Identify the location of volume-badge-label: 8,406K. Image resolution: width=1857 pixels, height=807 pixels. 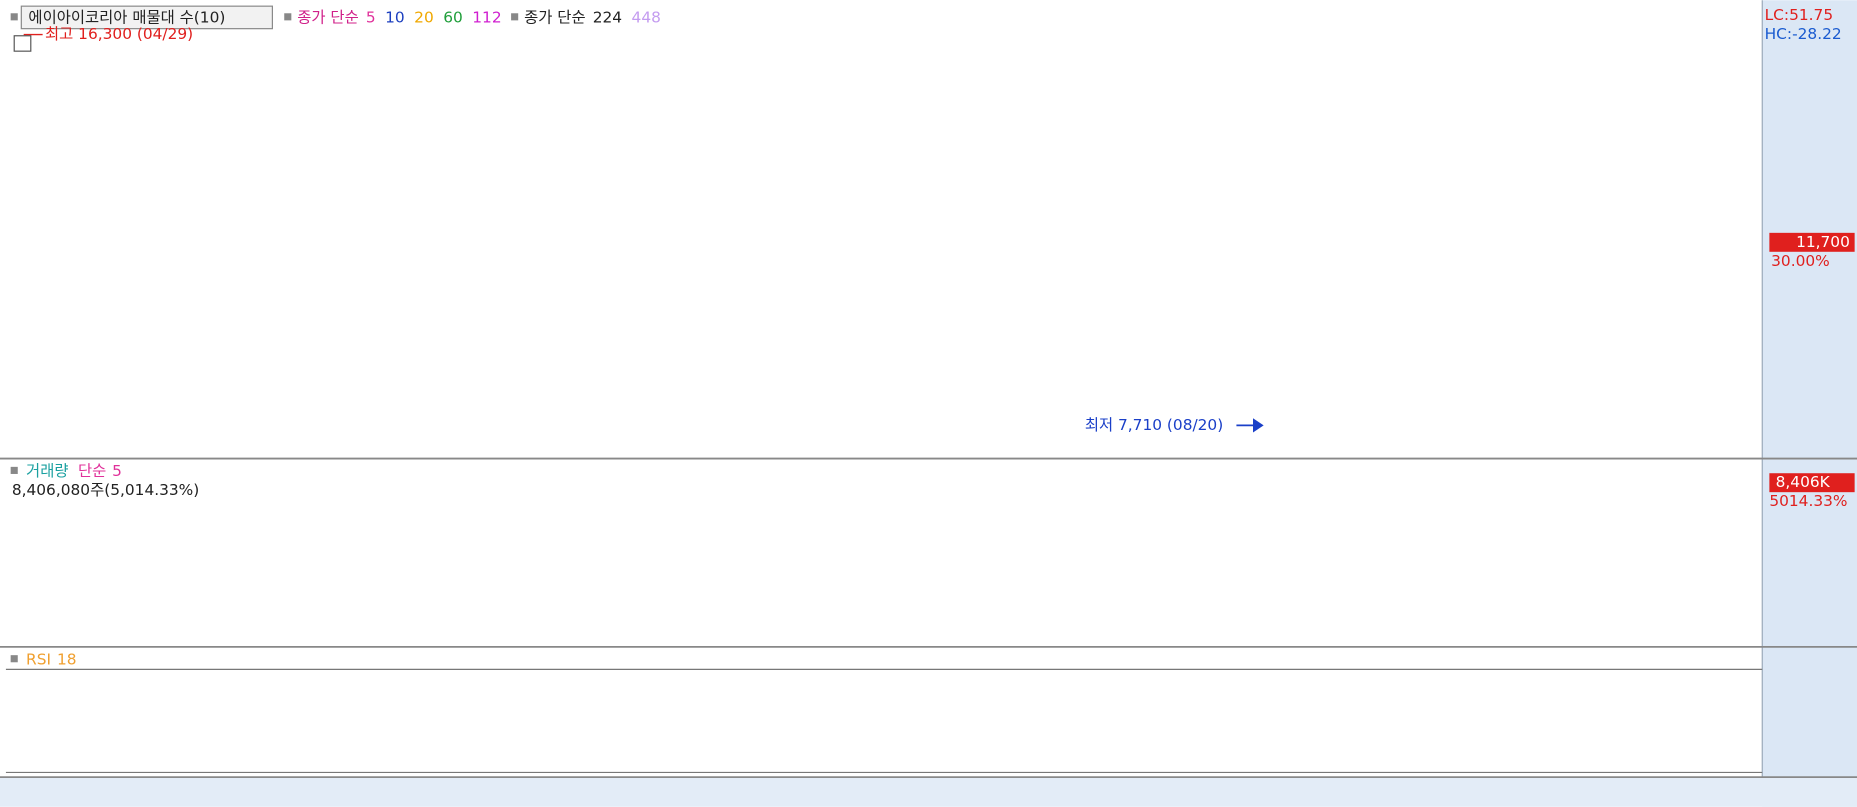
(1803, 482).